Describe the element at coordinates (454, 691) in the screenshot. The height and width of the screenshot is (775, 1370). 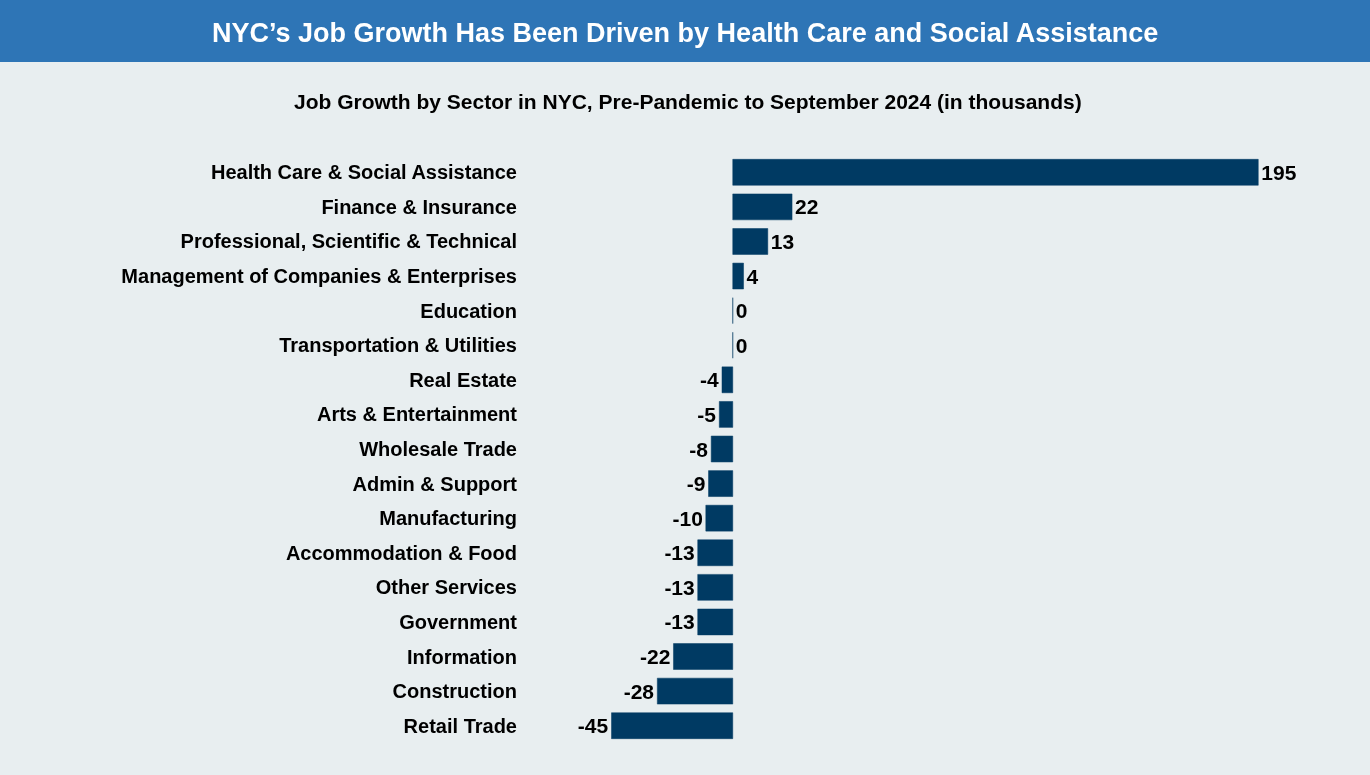
I see `y-tick-label: Construction` at that location.